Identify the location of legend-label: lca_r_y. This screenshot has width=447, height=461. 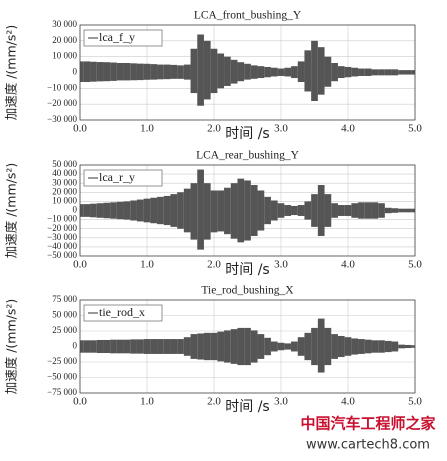
(117, 177).